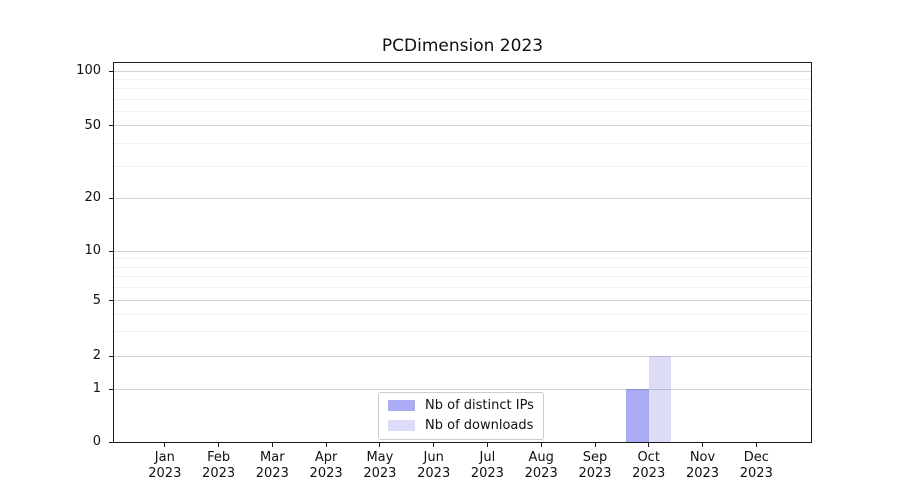 Image resolution: width=900 pixels, height=500 pixels. I want to click on y-tick-label: 2, so click(96, 356).